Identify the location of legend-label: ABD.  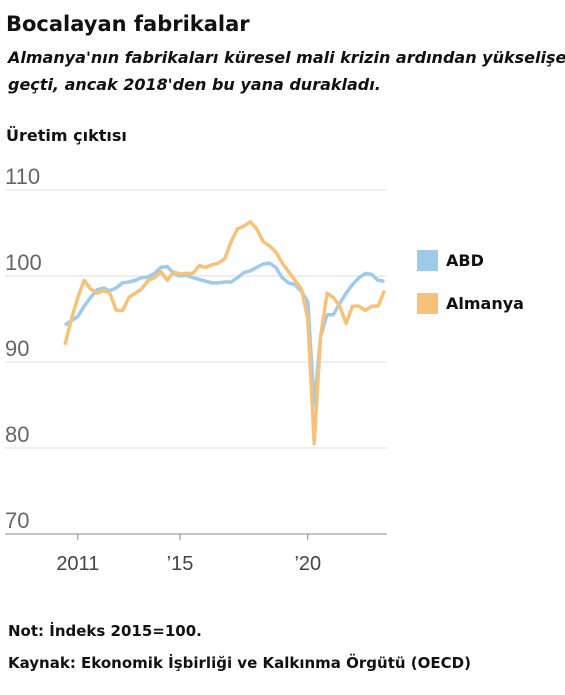
(465, 260).